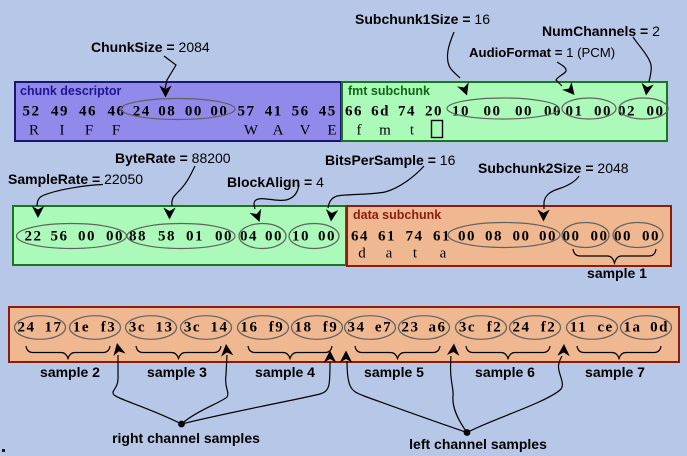  I want to click on svg-text: 66, so click(354, 112).